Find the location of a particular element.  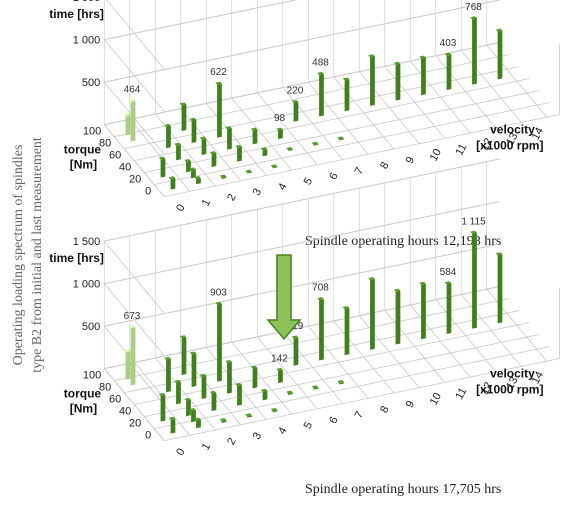

x-tick-label: 1 is located at coordinates (206, 202).